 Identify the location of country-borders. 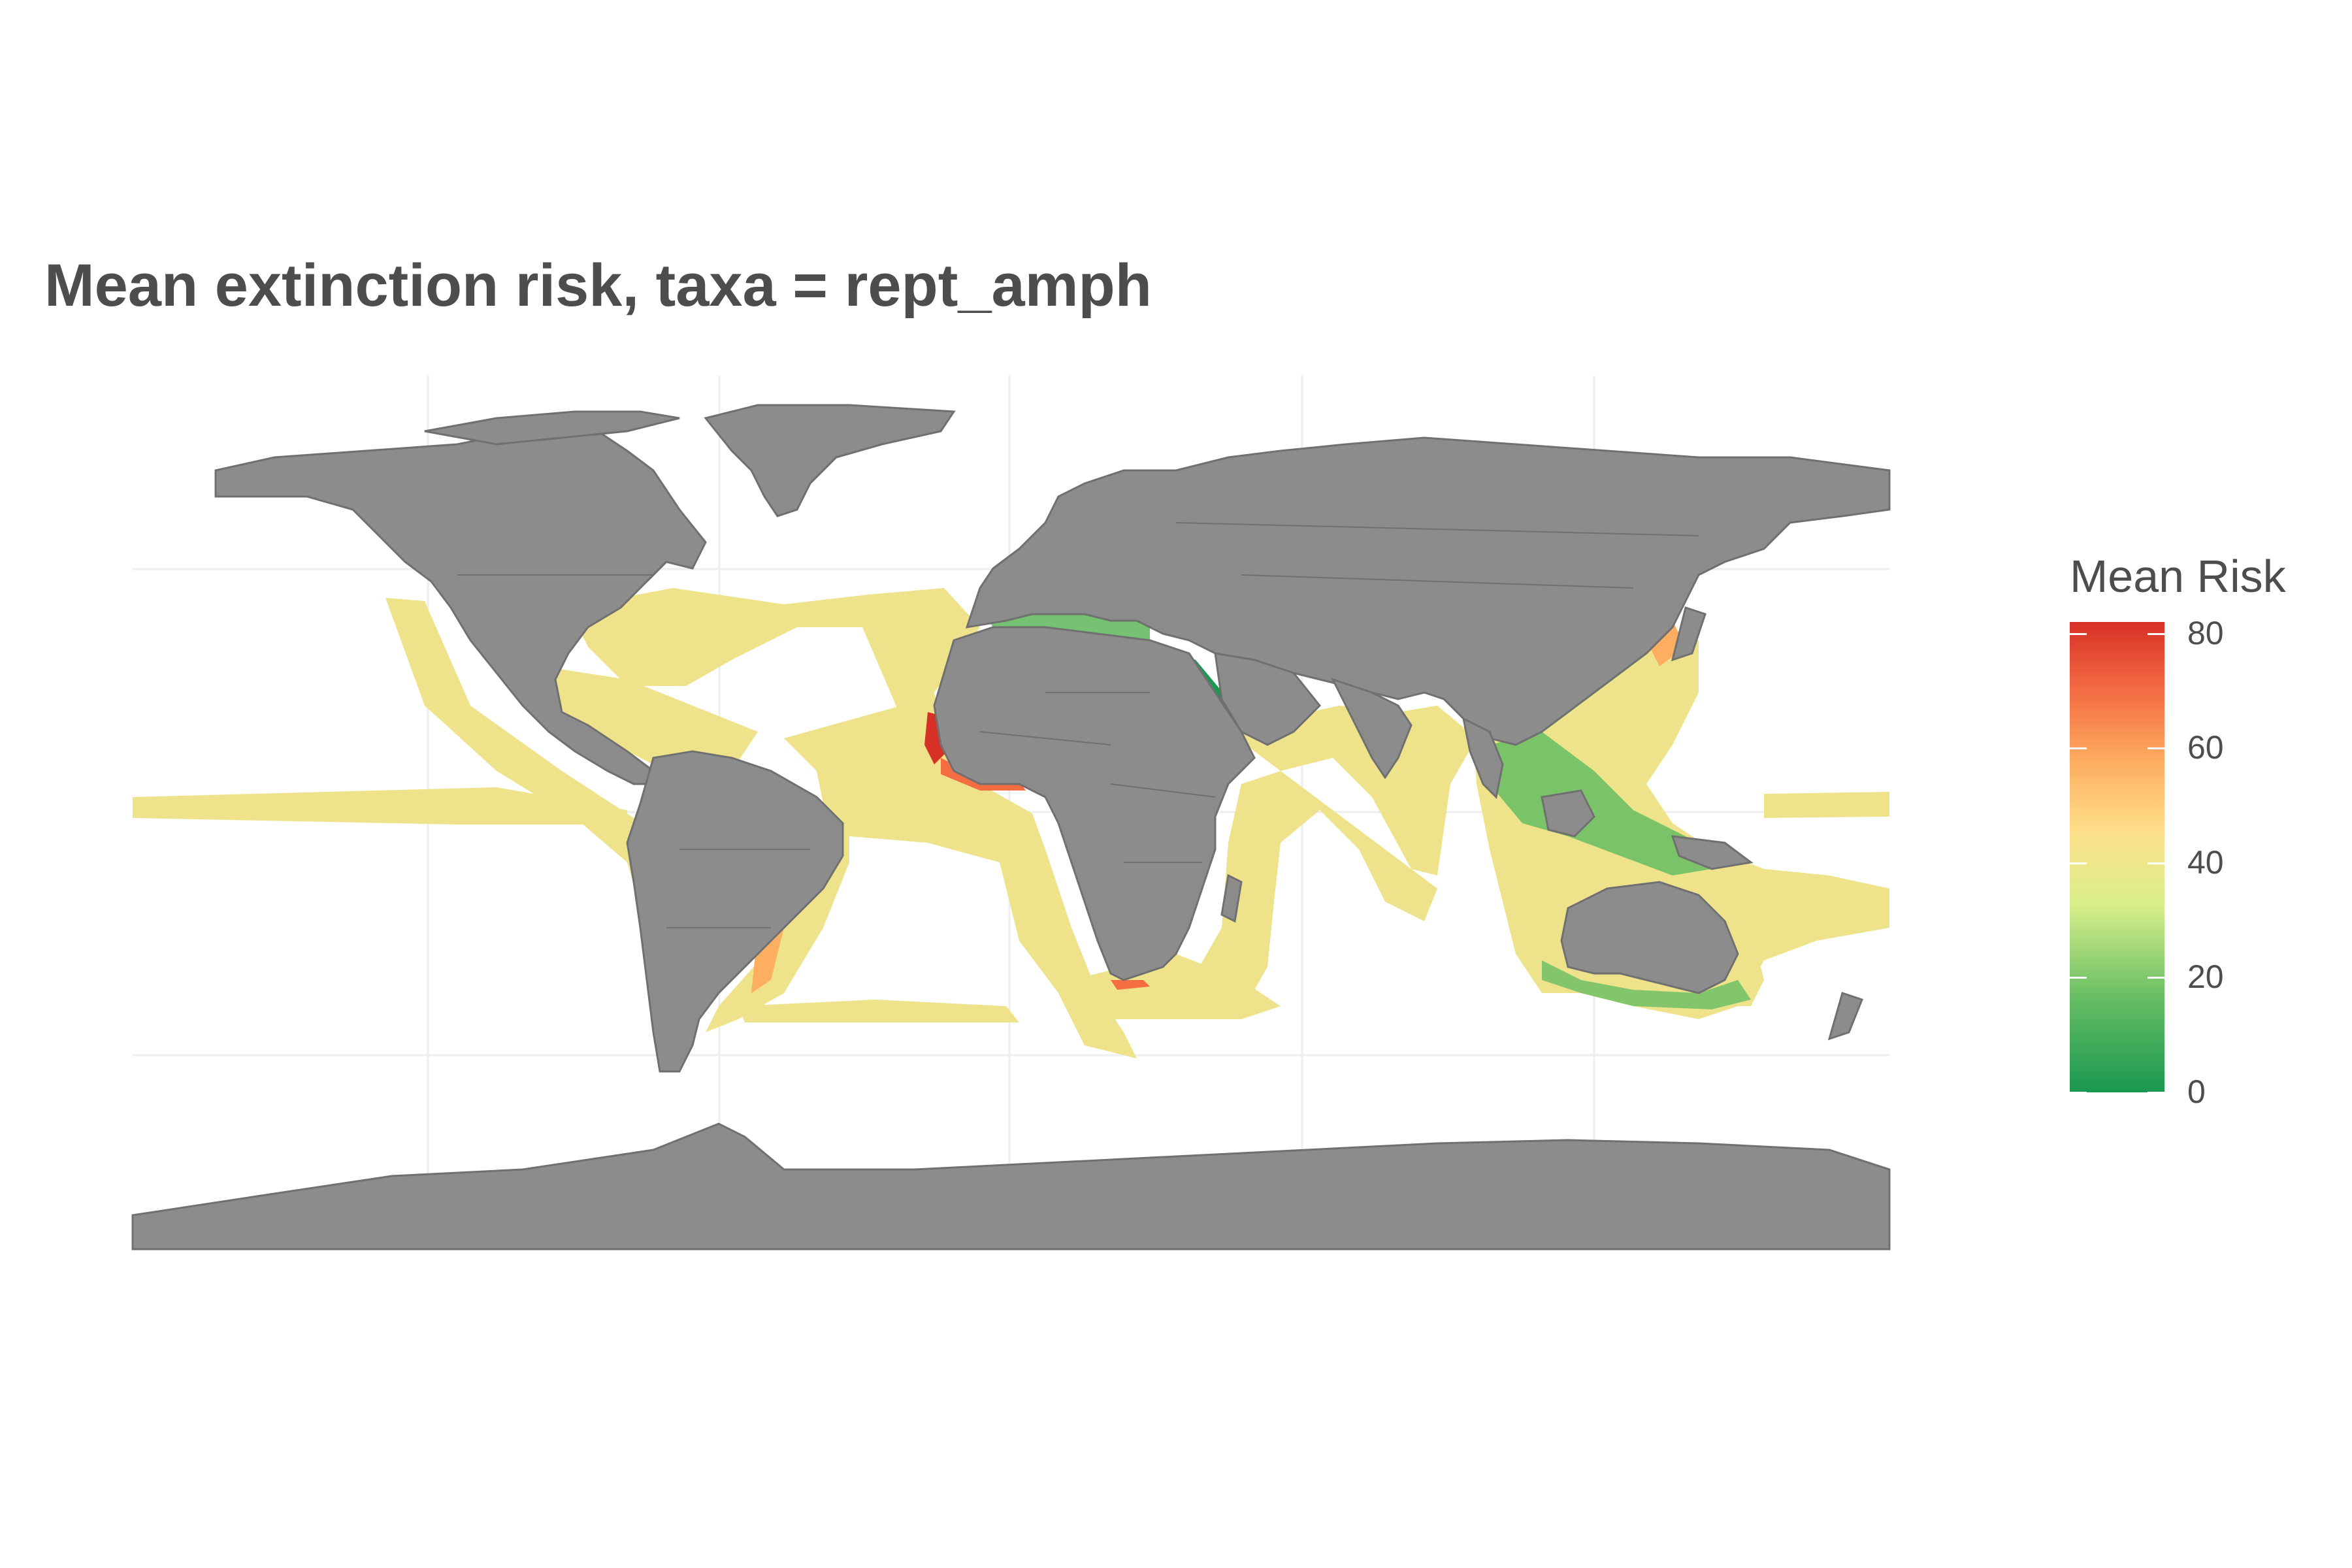
(1078, 725).